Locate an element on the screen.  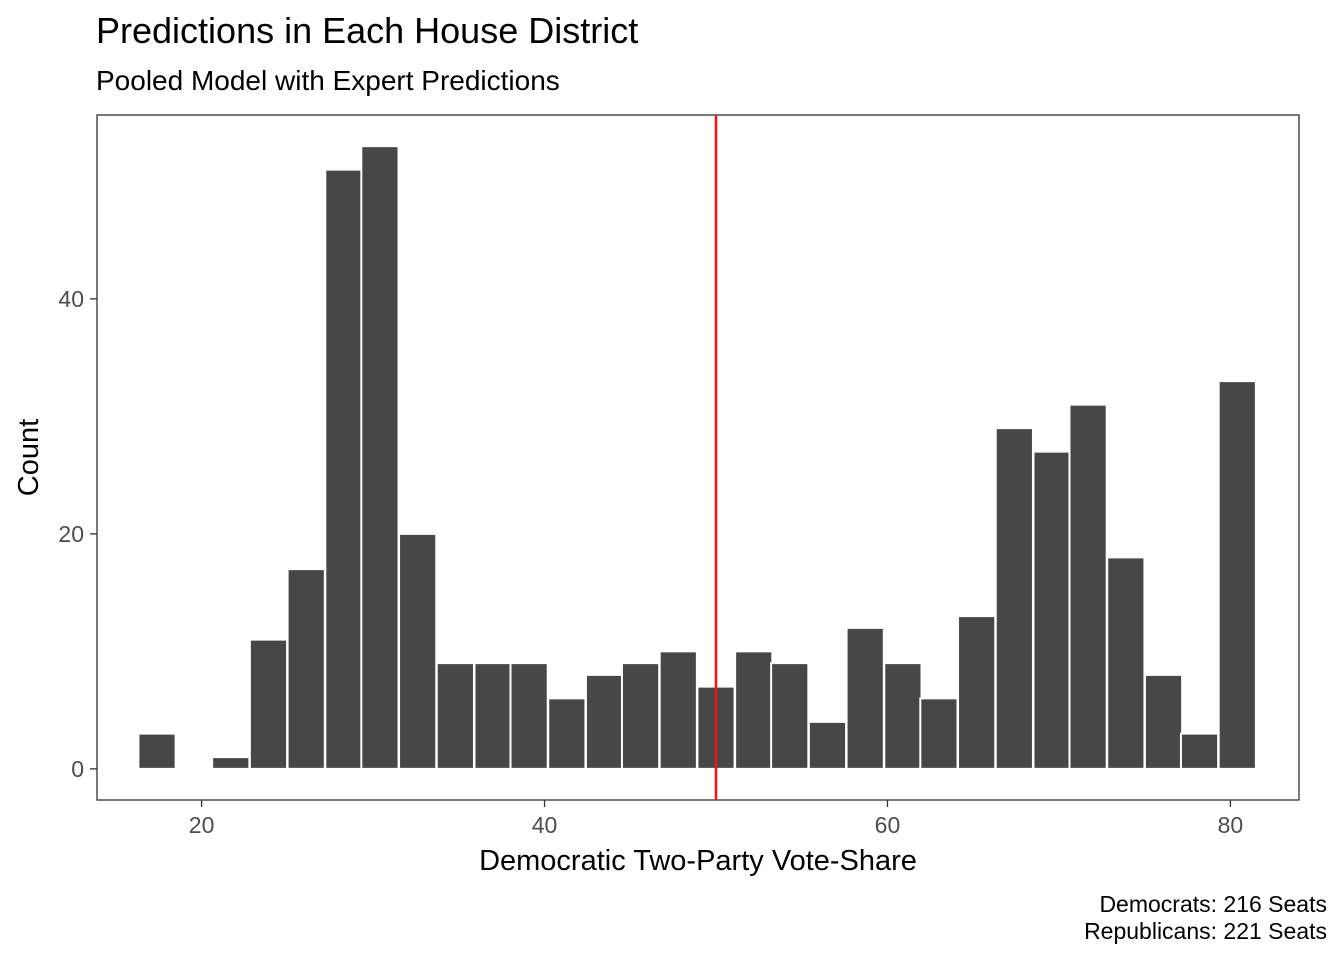
y-axis: 0 20 40 is located at coordinates (77, 534).